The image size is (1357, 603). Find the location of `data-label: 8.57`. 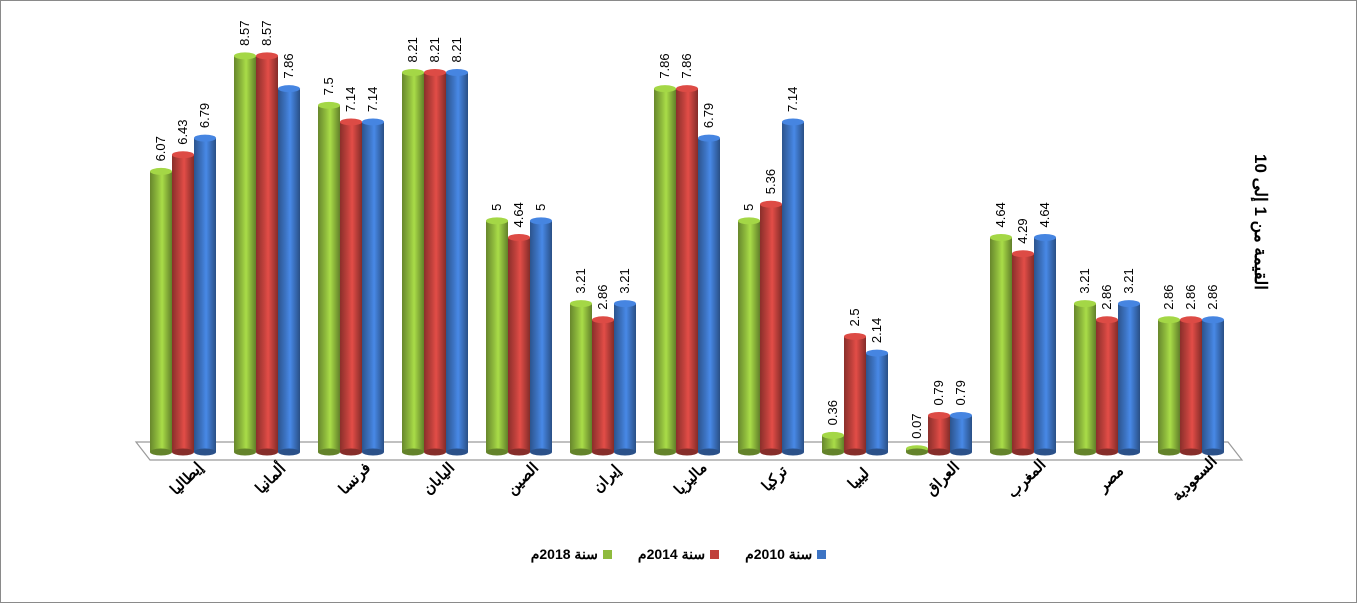

data-label: 8.57 is located at coordinates (244, 33).